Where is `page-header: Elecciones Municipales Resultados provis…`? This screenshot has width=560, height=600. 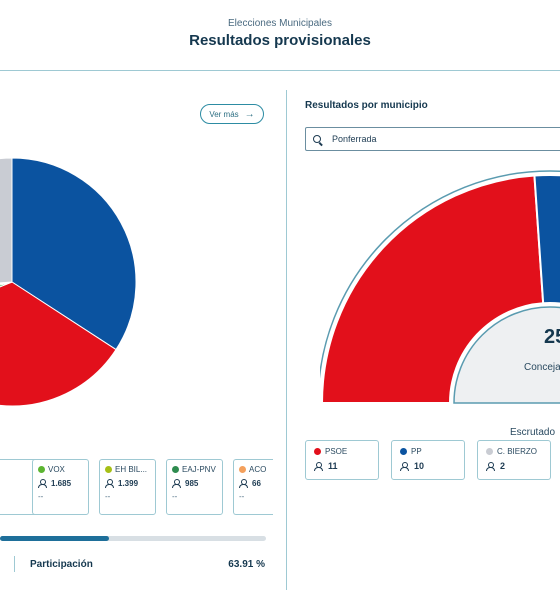 page-header: Elecciones Municipales Resultados provis… is located at coordinates (280, 35).